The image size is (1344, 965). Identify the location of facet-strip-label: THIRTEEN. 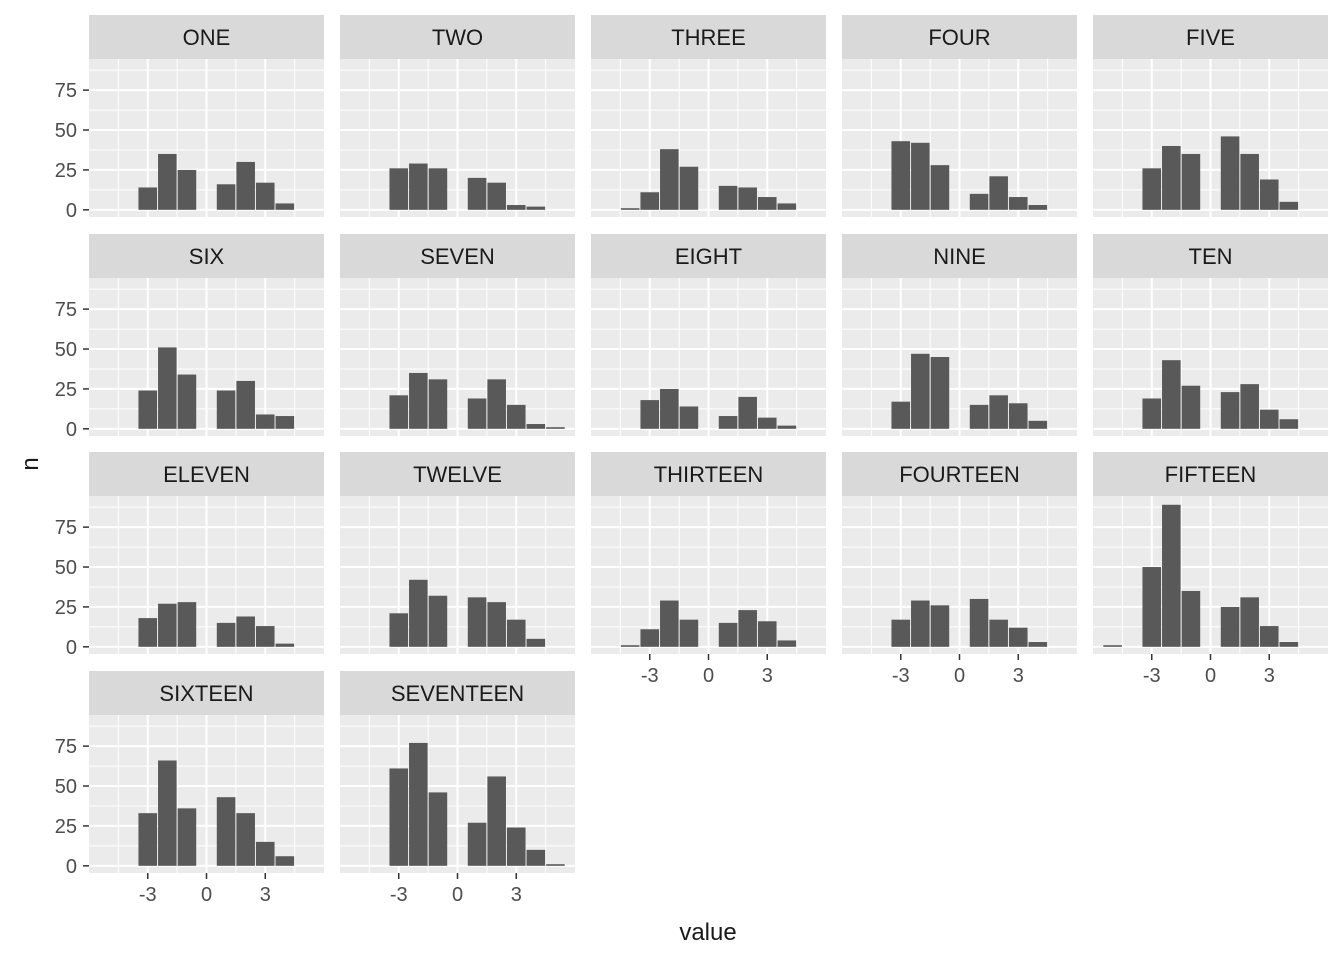
(709, 474).